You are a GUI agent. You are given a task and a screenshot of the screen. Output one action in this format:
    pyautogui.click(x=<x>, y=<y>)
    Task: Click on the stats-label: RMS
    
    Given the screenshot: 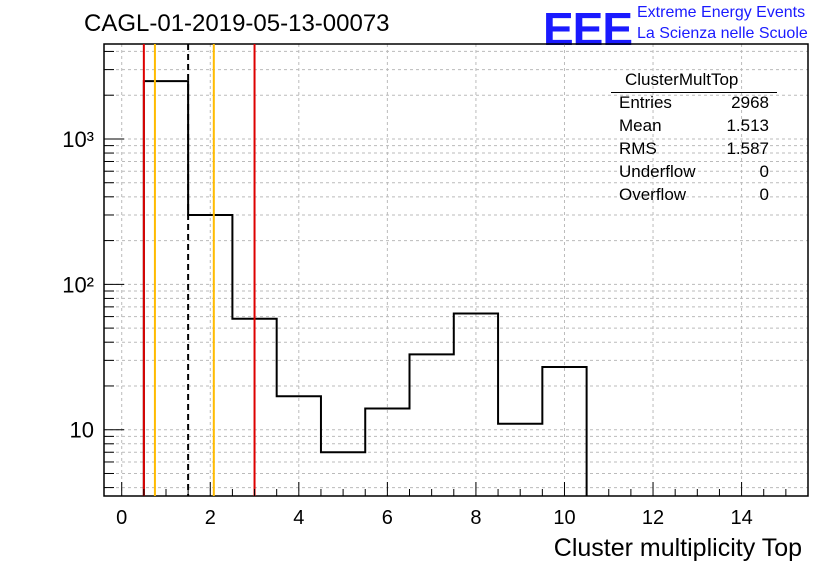 What is the action you would take?
    pyautogui.click(x=638, y=148)
    